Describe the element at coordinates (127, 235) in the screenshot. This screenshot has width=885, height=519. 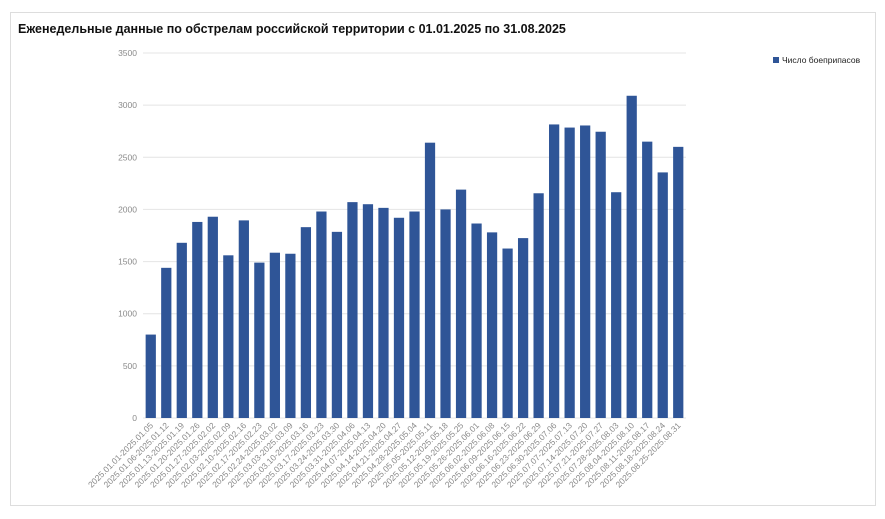
I see `y-axis-ticks: 0 500 1000 1500 2000 2500 3000 3500` at that location.